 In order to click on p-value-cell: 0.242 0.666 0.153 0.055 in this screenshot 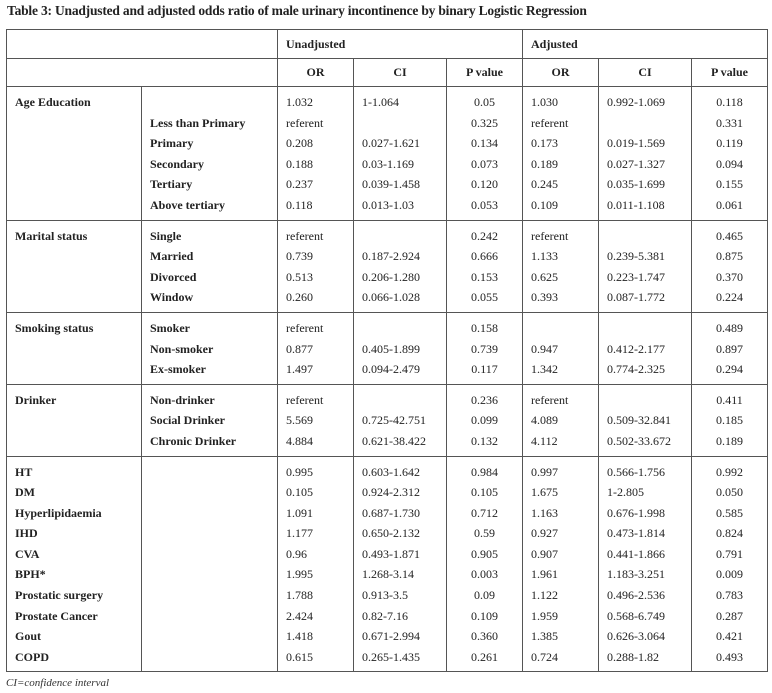, I will do `click(484, 266)`.